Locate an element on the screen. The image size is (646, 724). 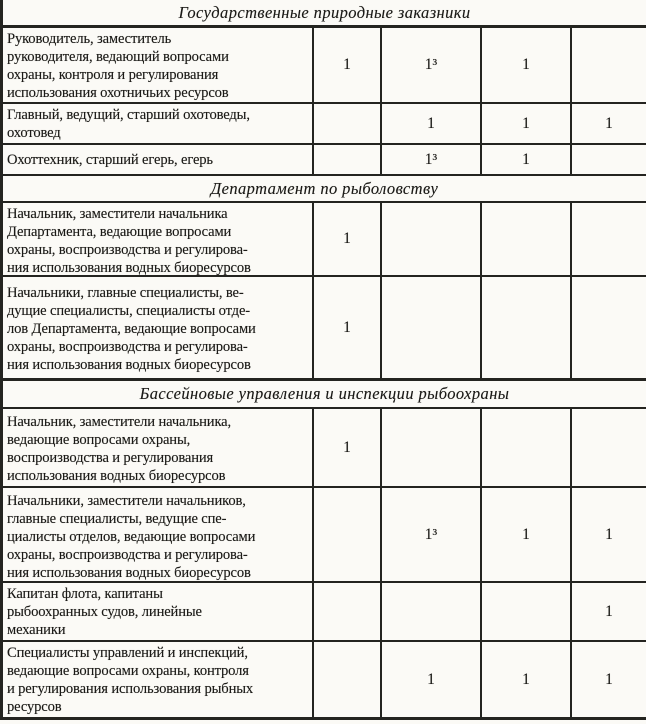
section-heading-fisheries-department: Департамент по рыболовству is located at coordinates (324, 189).